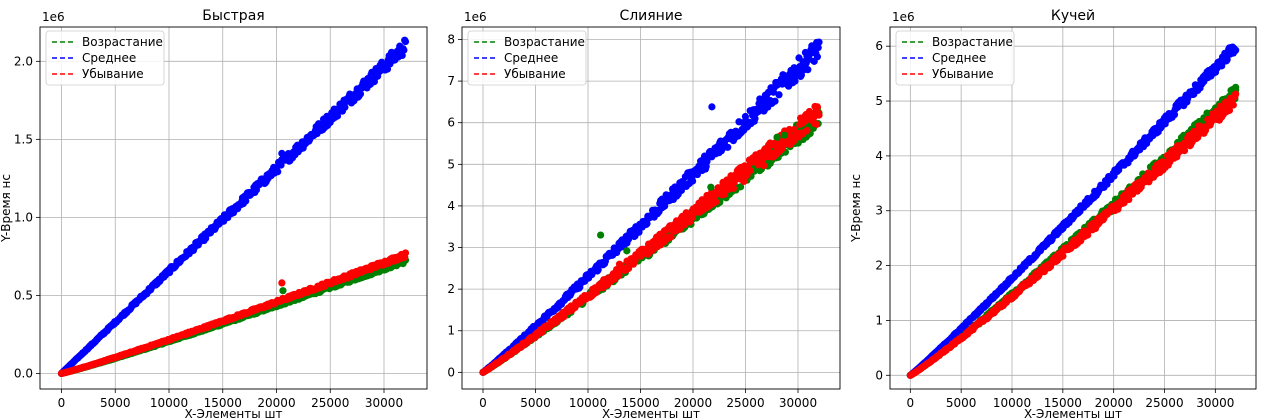 Image resolution: width=1280 pixels, height=419 pixels. What do you see at coordinates (233, 16) in the screenshot?
I see `chart-title: Быстрая` at bounding box center [233, 16].